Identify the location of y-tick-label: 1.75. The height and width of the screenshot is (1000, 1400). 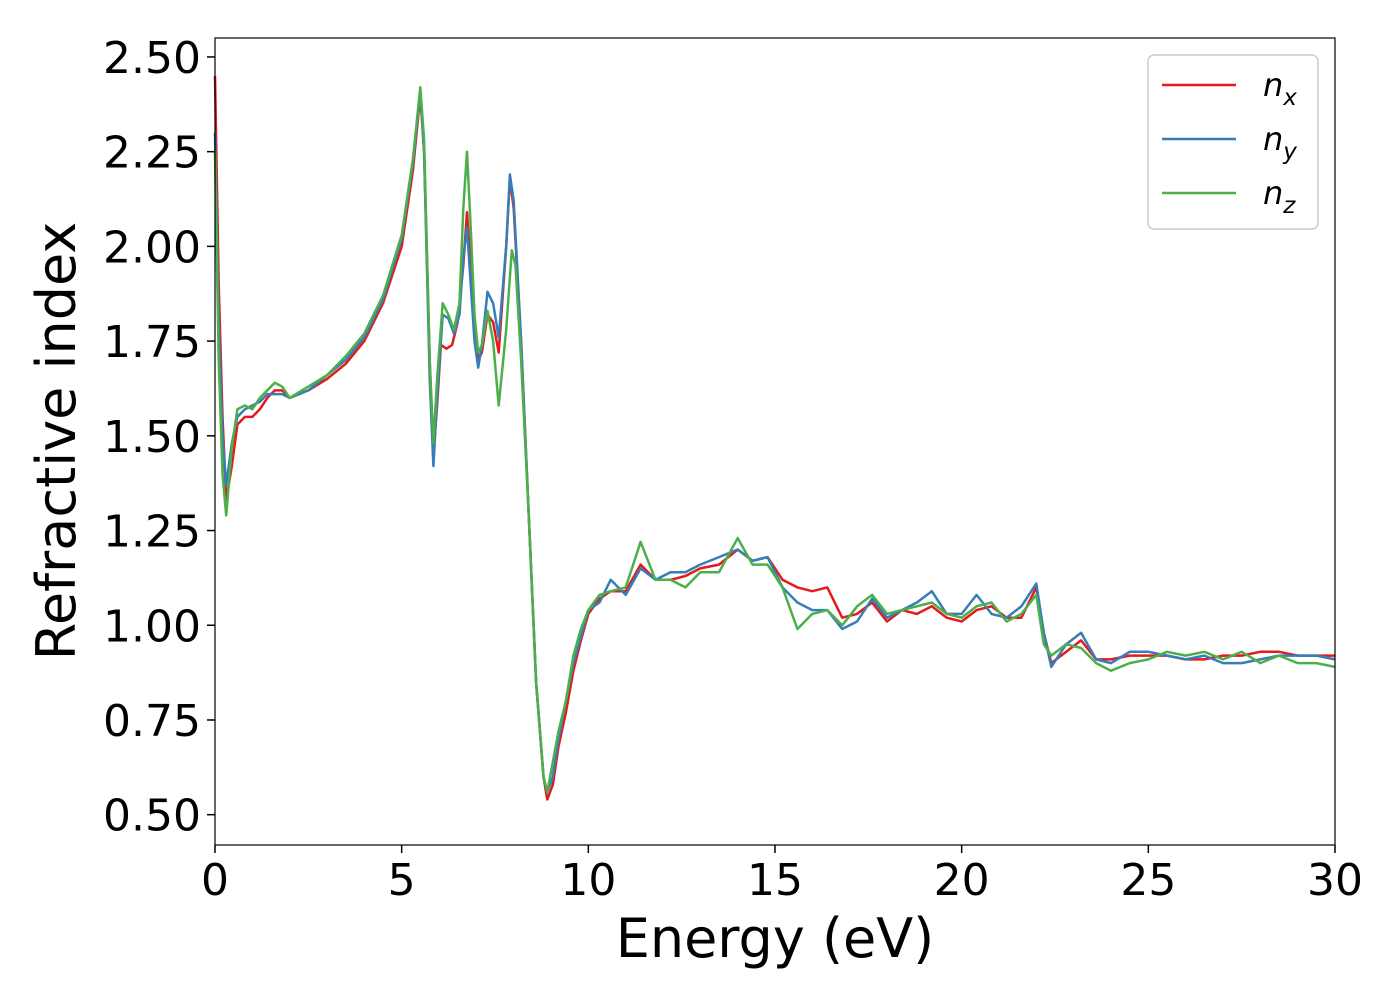
(152, 342).